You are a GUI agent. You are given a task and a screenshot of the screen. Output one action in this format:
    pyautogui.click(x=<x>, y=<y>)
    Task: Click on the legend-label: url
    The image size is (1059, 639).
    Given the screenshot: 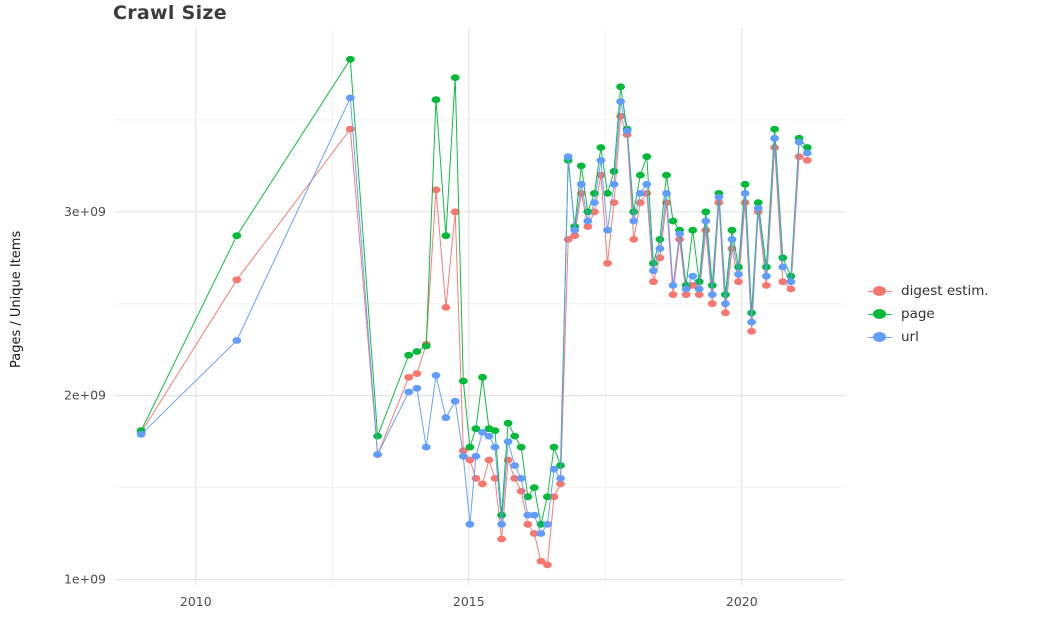 What is the action you would take?
    pyautogui.click(x=910, y=337)
    